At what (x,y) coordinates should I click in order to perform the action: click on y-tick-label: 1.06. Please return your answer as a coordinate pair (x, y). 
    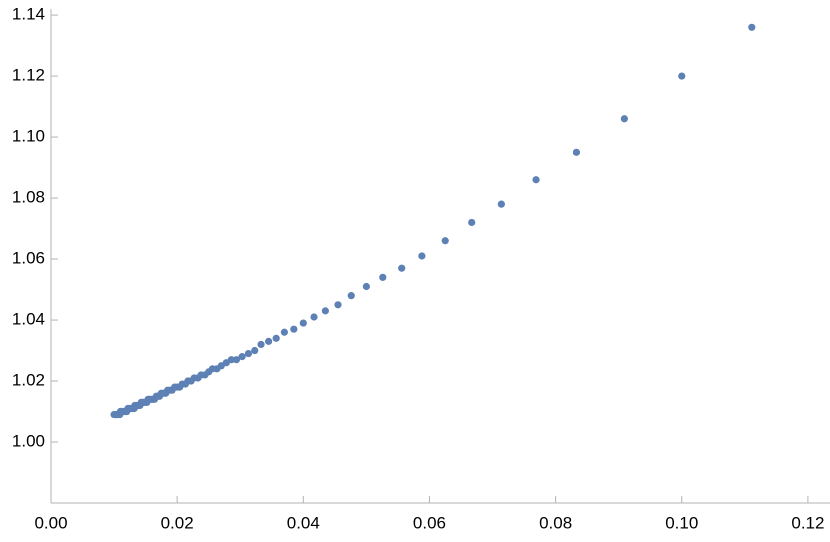
    Looking at the image, I should click on (28, 258).